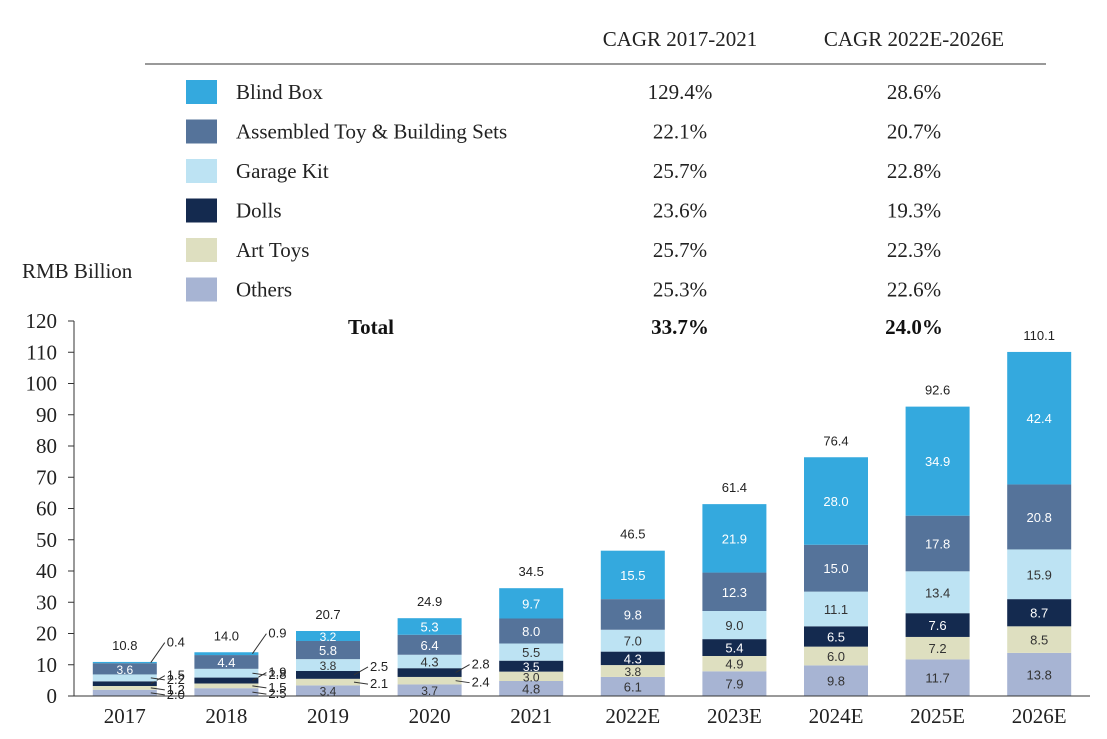 The width and height of the screenshot is (1107, 739). I want to click on bar-segment-label: 2.8, so click(481, 664).